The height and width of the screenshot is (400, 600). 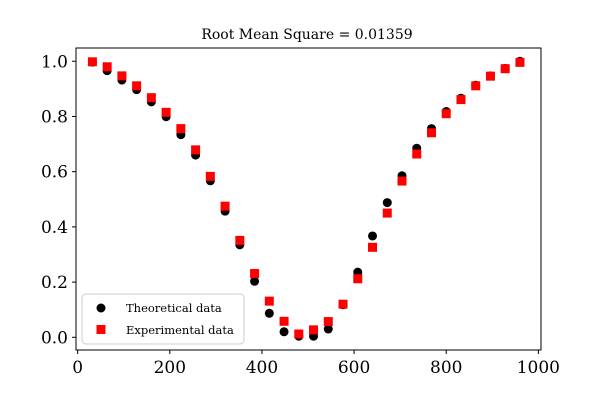 What do you see at coordinates (170, 368) in the screenshot?
I see `x-tick-label: 200` at bounding box center [170, 368].